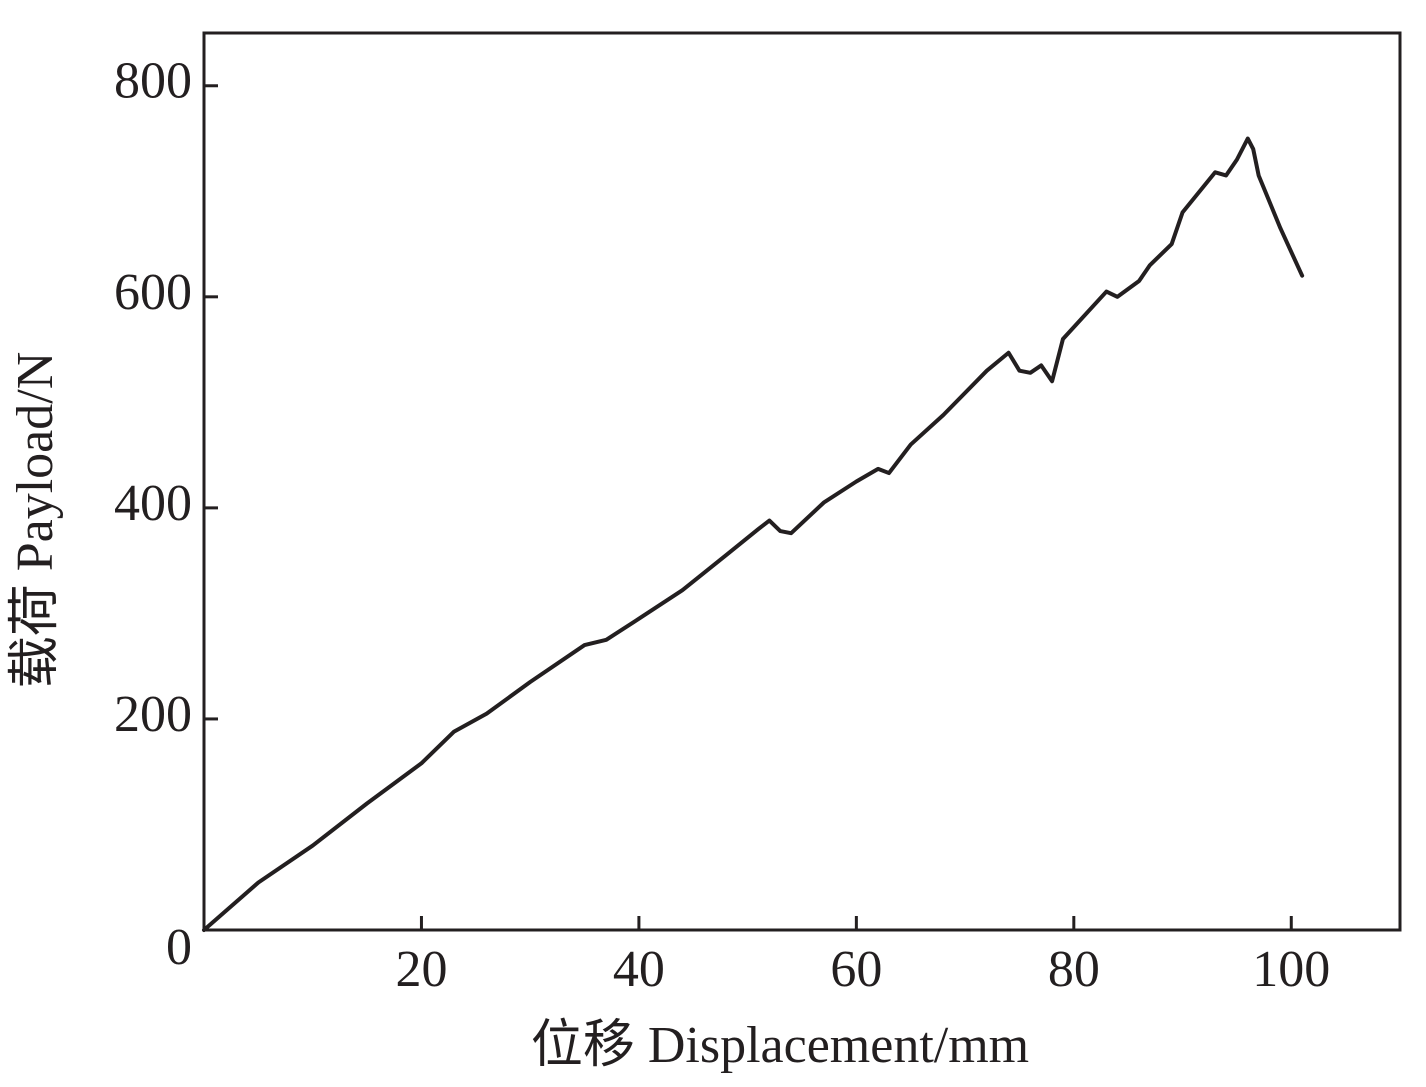 Image resolution: width=1426 pixels, height=1087 pixels. I want to click on y-tick-label: 800, so click(153, 81).